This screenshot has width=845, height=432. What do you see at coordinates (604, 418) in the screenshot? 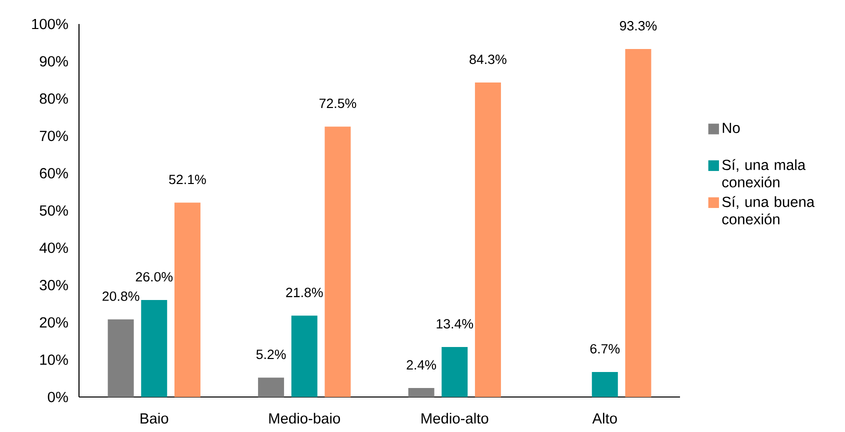
I see `x-tick-label: Alto` at bounding box center [604, 418].